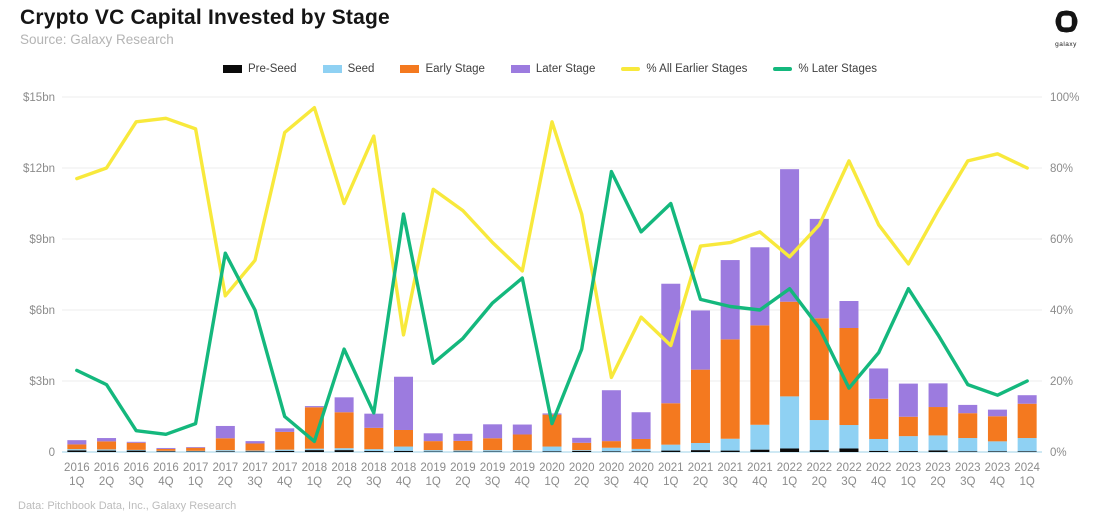 This screenshot has height=522, width=1100. What do you see at coordinates (42, 382) in the screenshot?
I see `left-axis-tick: $3bn` at bounding box center [42, 382].